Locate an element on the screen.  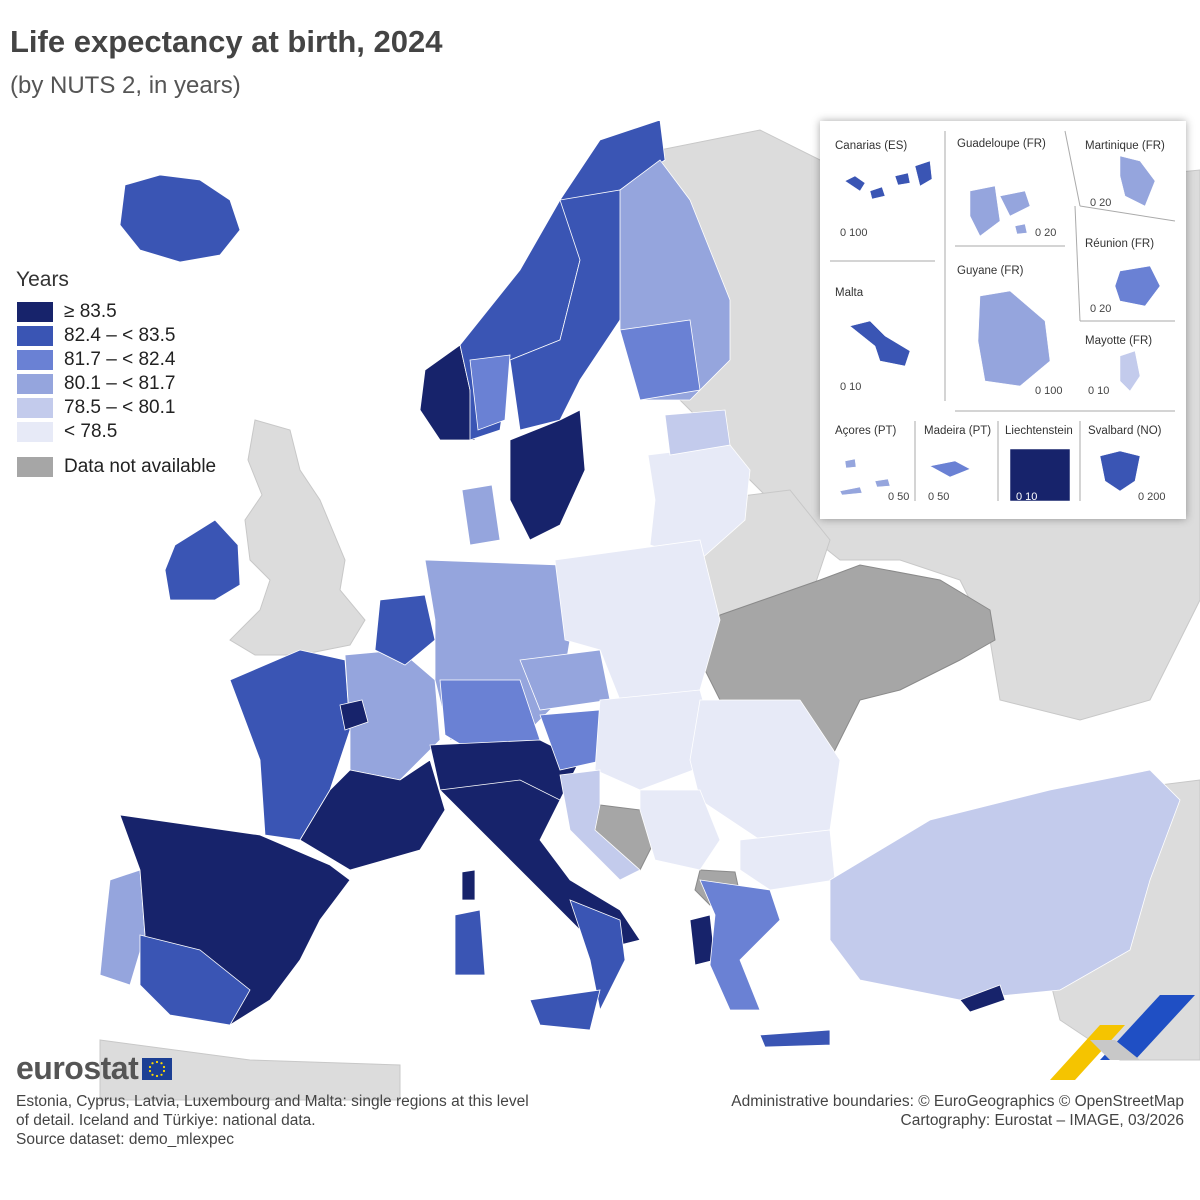
region-cyprus is located at coordinates (982, 998).